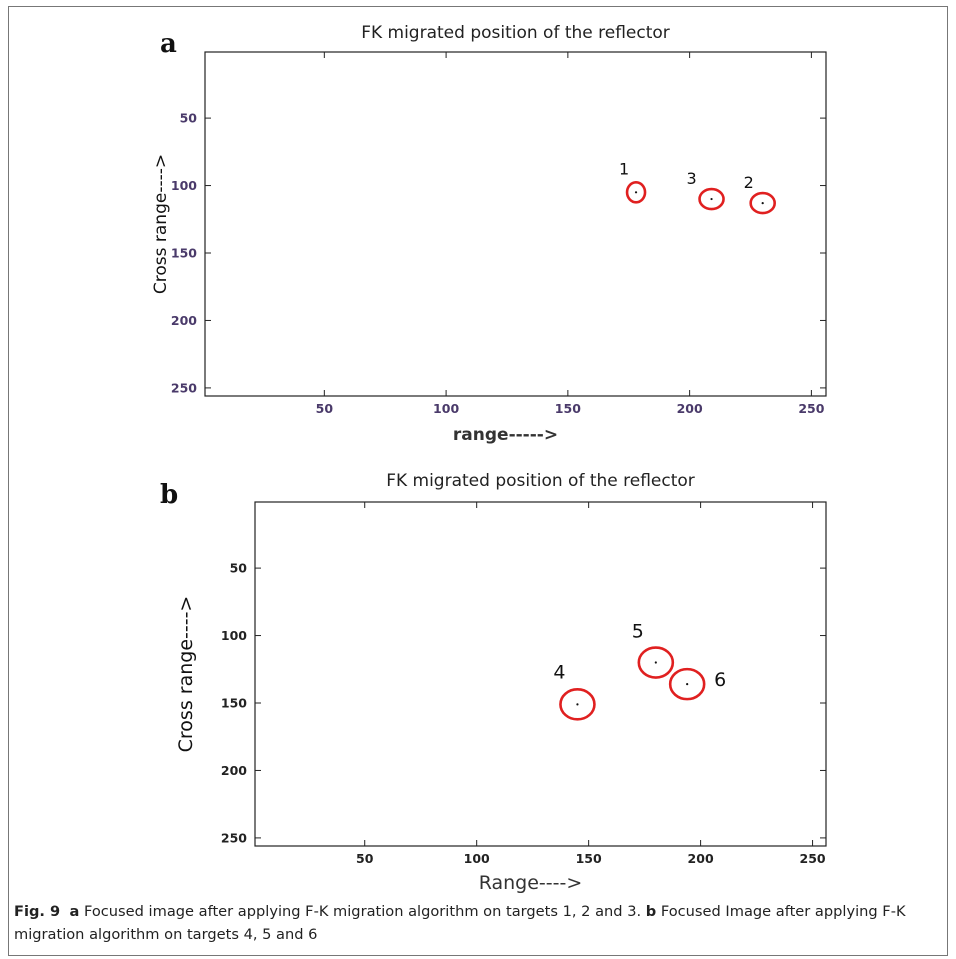  Describe the element at coordinates (651, 911) in the screenshot. I see `caption-b-label: b` at that location.